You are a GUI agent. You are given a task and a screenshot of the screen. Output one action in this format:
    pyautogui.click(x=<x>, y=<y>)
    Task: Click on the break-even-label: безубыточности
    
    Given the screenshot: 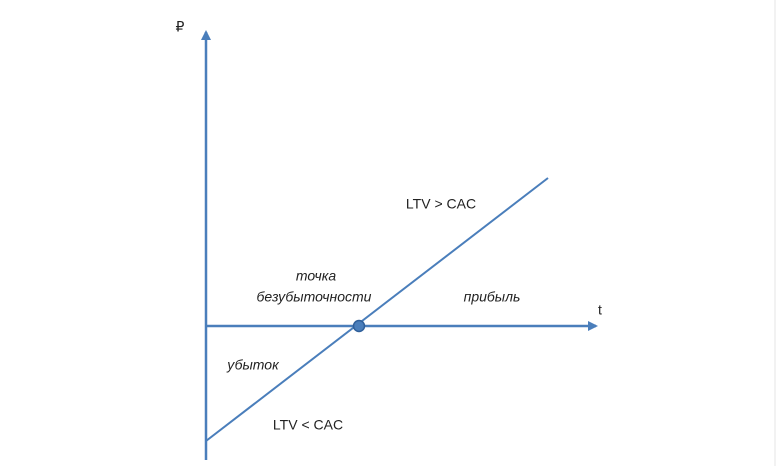 What is the action you would take?
    pyautogui.click(x=314, y=297)
    